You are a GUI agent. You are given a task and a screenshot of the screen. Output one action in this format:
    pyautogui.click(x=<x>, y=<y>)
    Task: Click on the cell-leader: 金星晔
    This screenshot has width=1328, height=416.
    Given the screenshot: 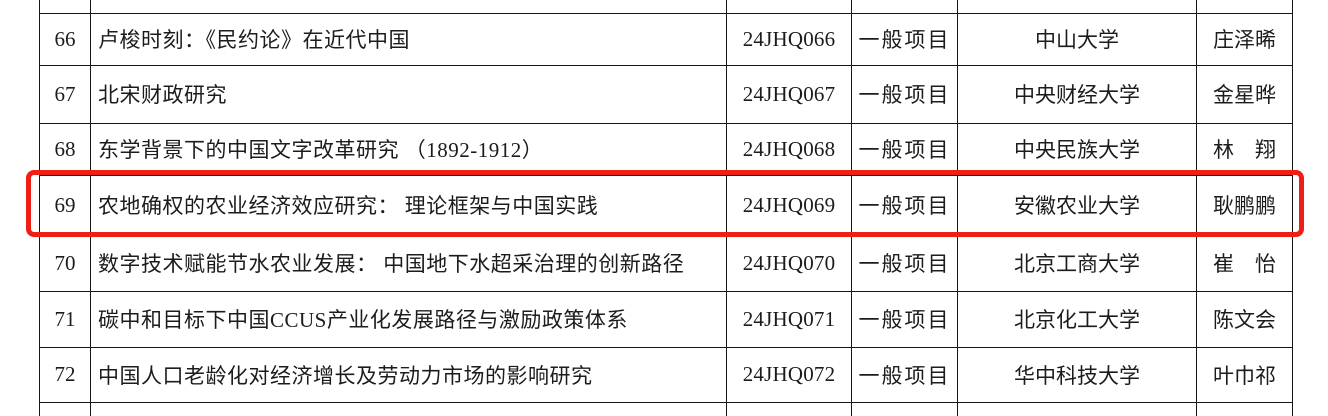 What is the action you would take?
    pyautogui.click(x=1244, y=94)
    